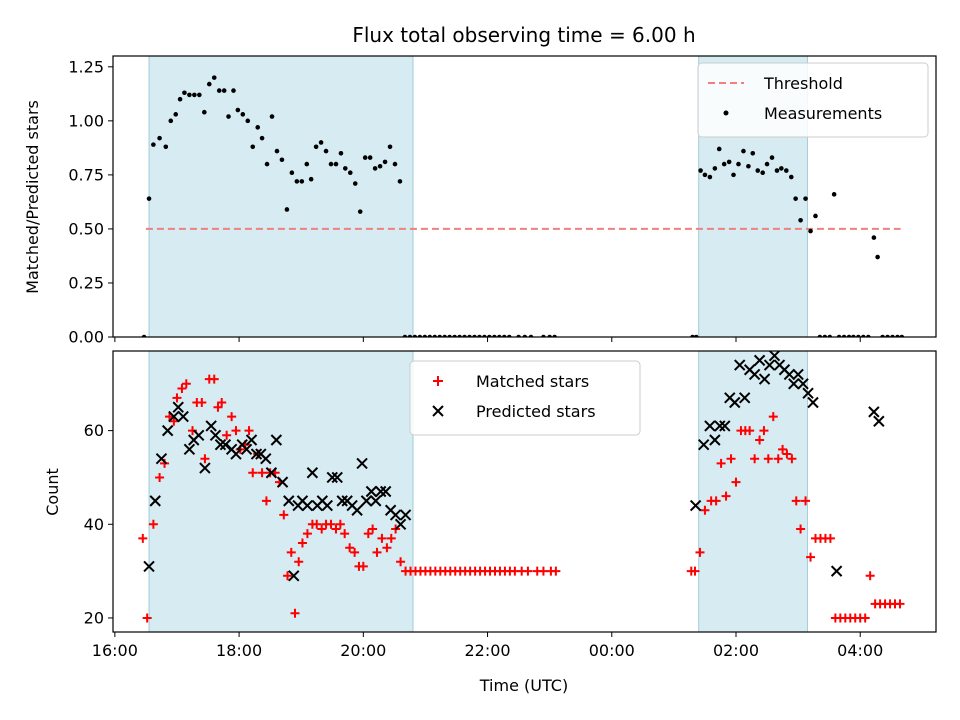  I want to click on y-tick-label: 0.00, so click(86, 337).